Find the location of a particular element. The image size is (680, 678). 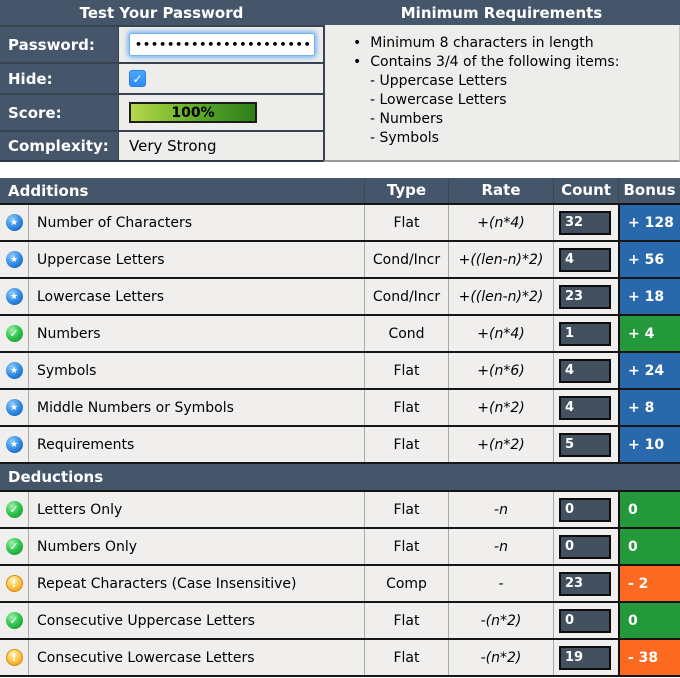

section-gap is located at coordinates (340, 170).